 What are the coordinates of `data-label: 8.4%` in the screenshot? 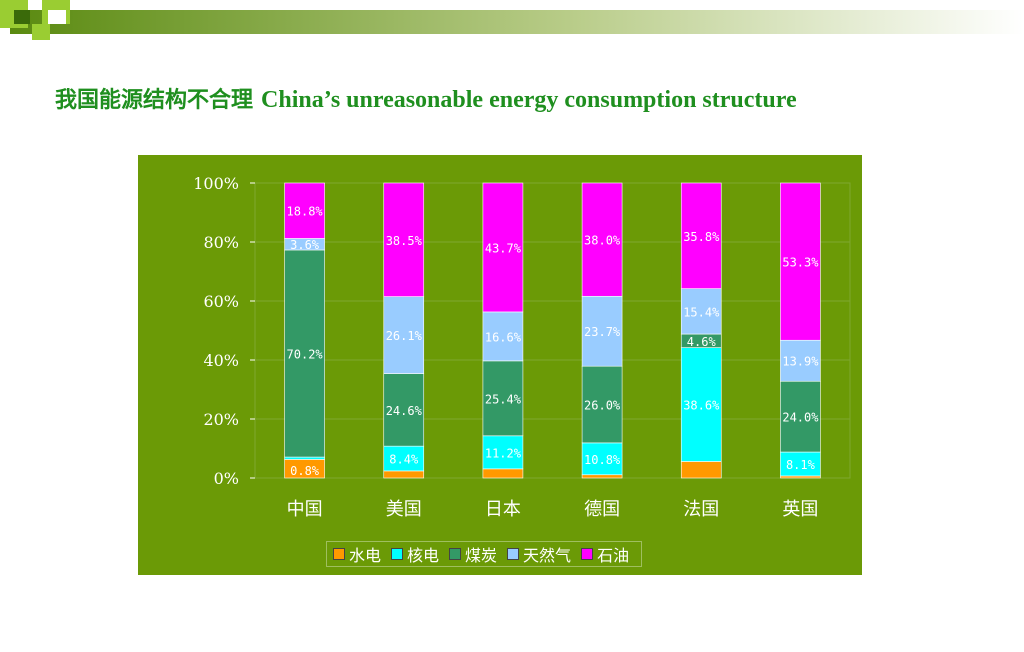 It's located at (404, 460).